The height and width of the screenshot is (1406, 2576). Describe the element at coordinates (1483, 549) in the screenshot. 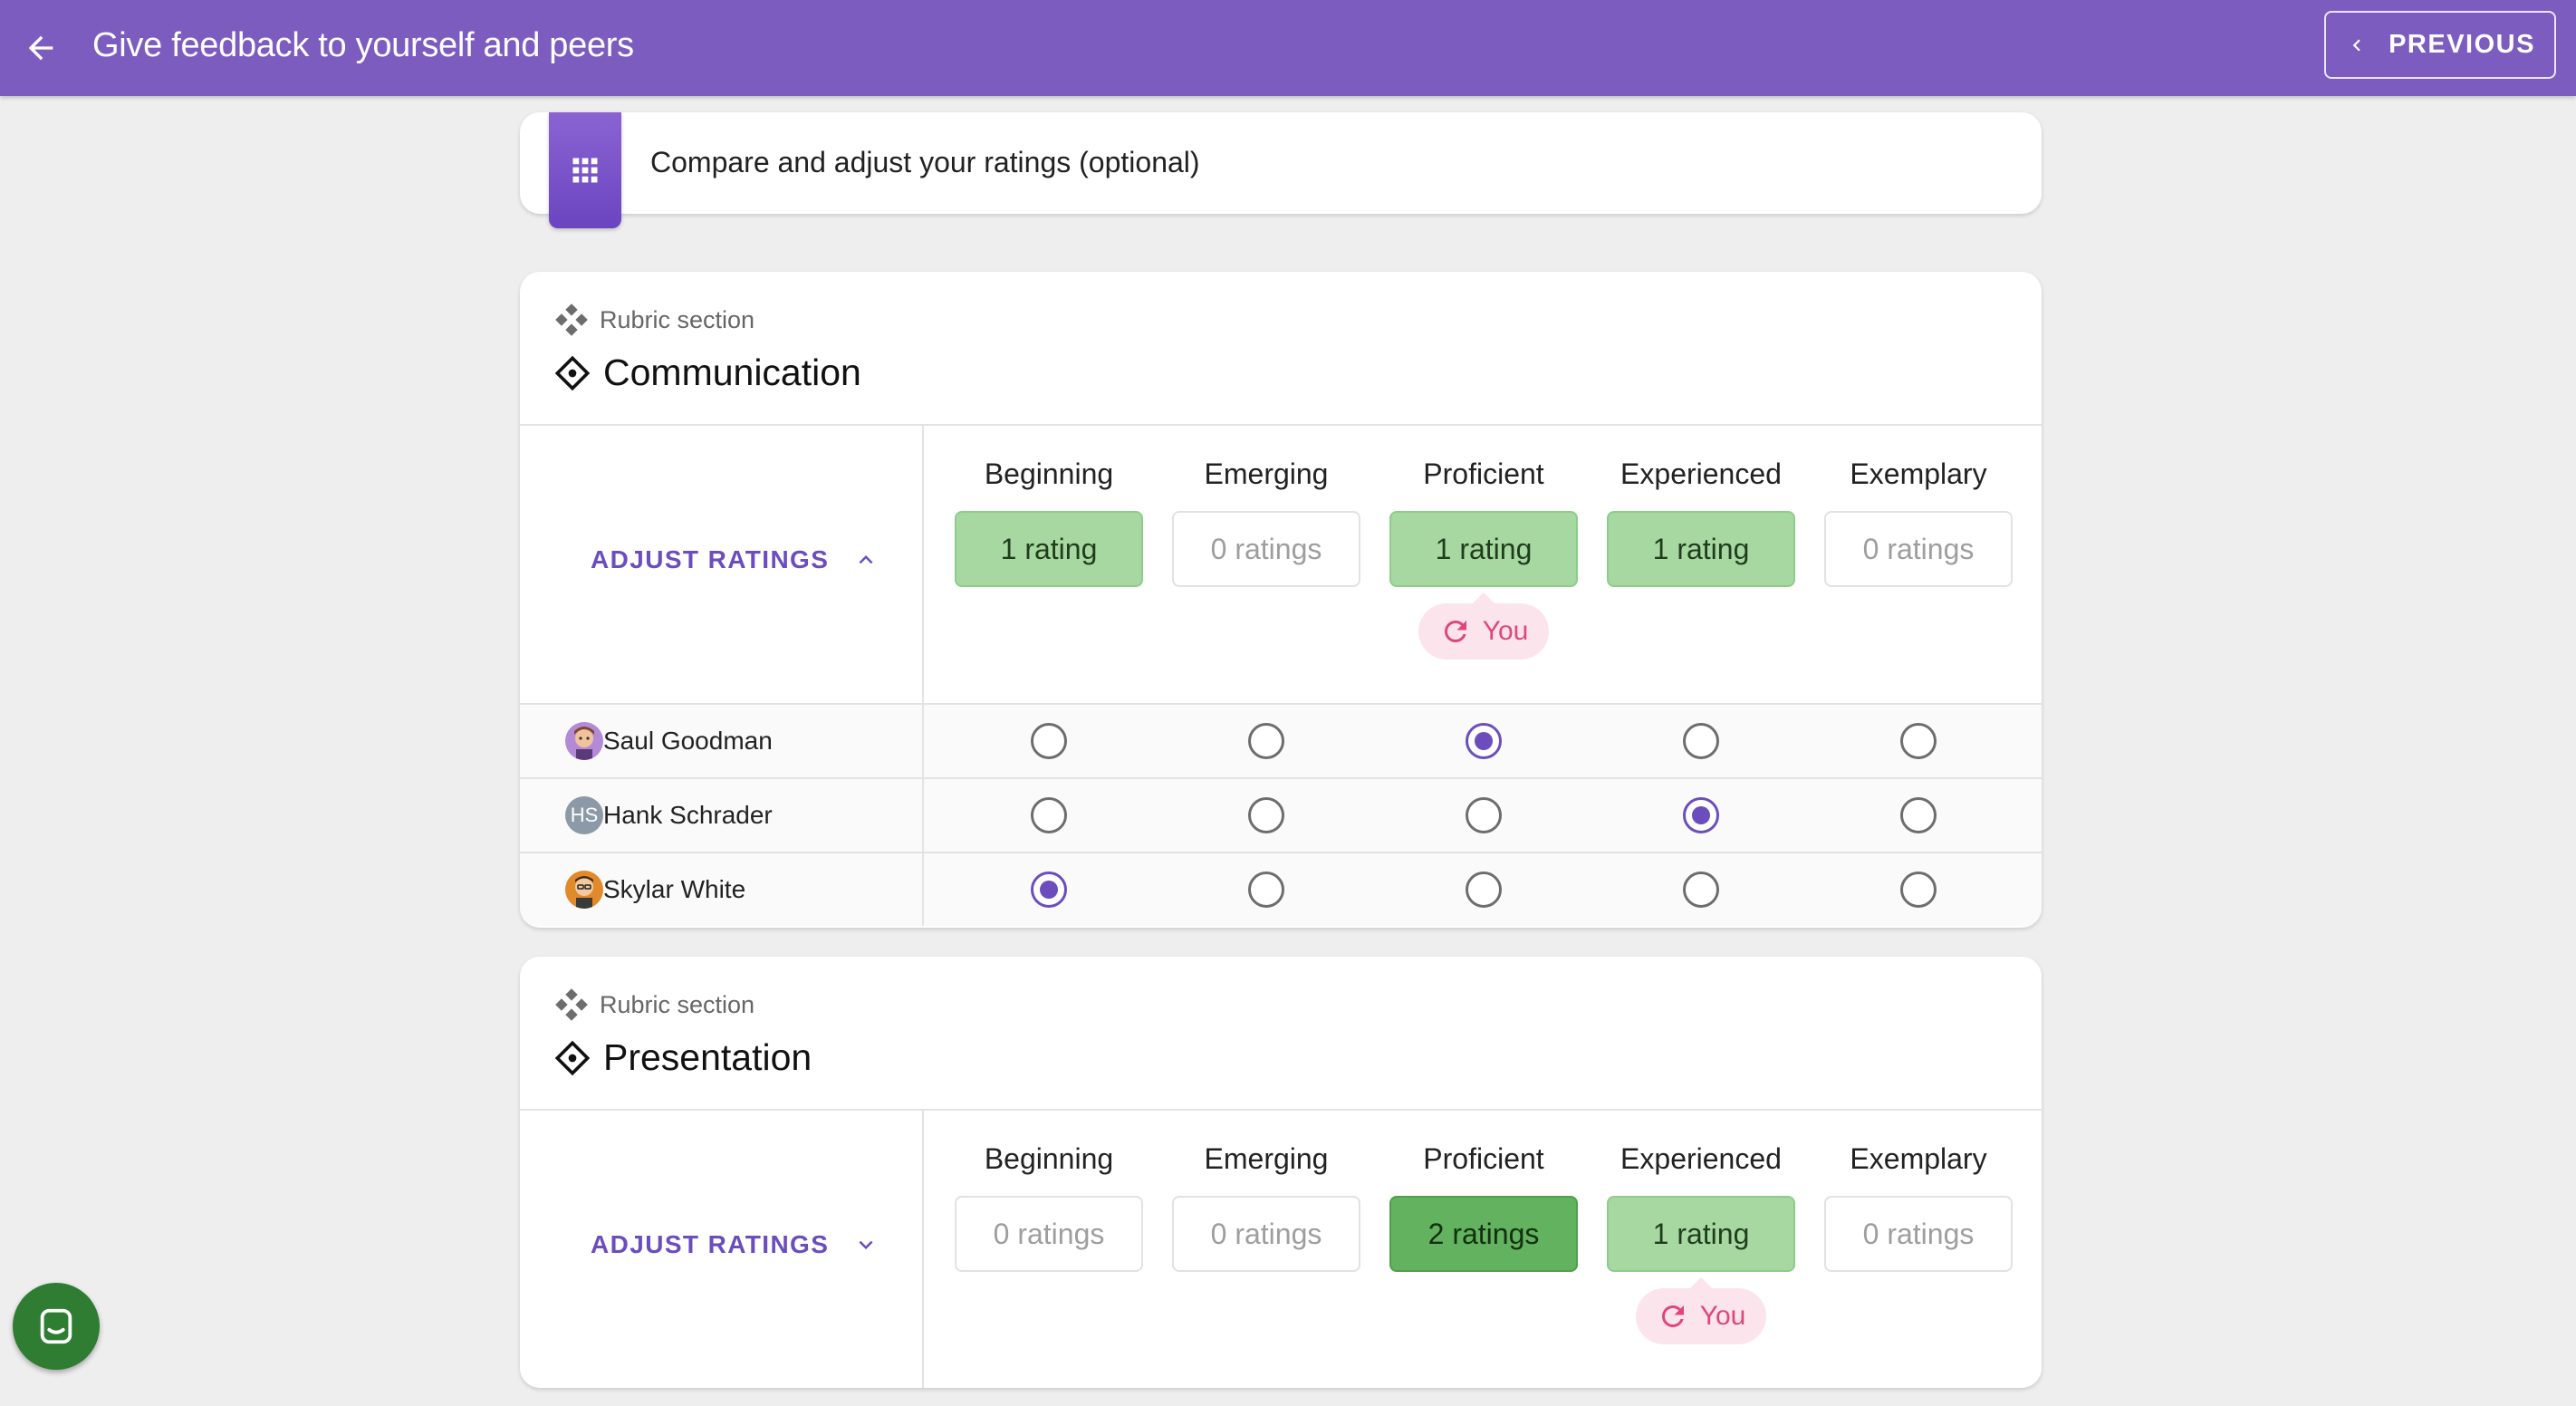

I see `rating-count-proficient: 1 rating` at that location.